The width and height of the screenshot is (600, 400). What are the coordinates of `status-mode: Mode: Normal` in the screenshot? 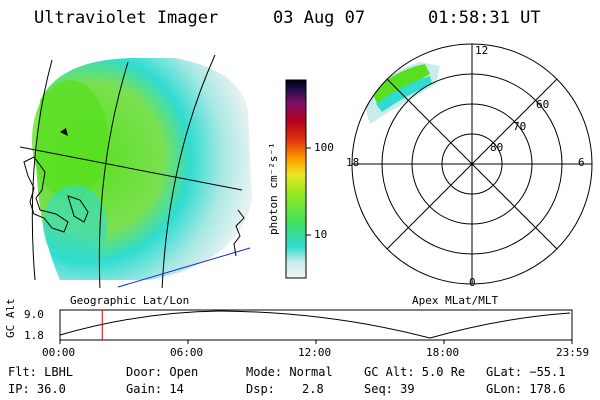 It's located at (289, 372).